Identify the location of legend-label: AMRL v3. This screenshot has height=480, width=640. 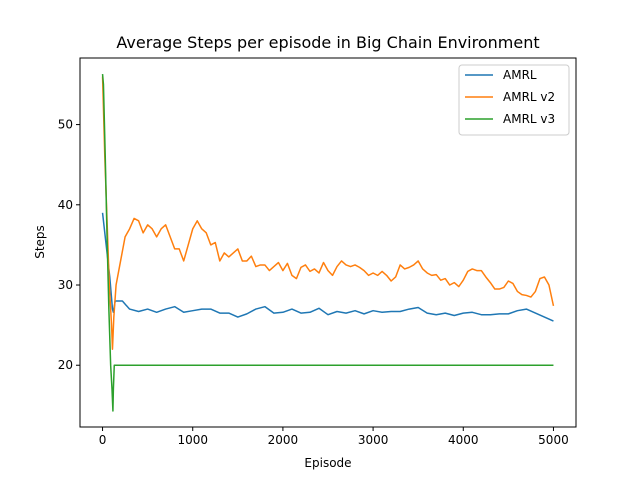
(529, 119).